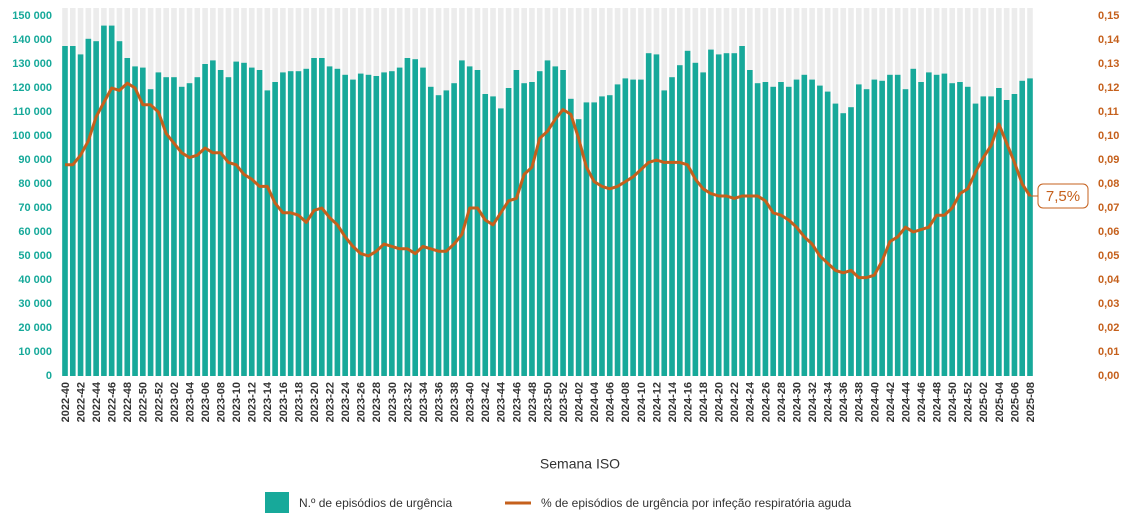 This screenshot has width=1129, height=513. Describe the element at coordinates (984, 402) in the screenshot. I see `x-tick-label: 2025-02` at that location.